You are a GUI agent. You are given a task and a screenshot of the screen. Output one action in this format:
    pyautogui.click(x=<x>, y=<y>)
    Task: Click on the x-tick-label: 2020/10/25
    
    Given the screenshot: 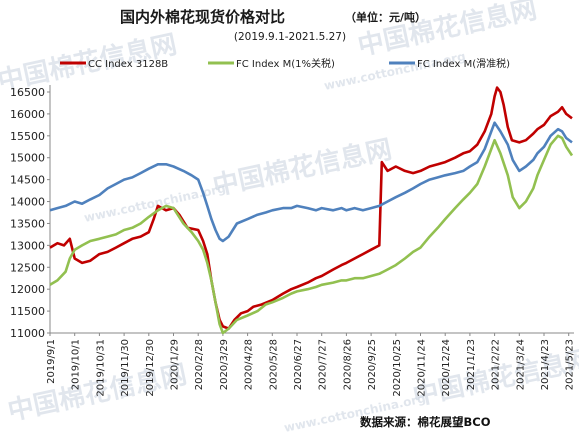 What is the action you would take?
    pyautogui.click(x=397, y=368)
    